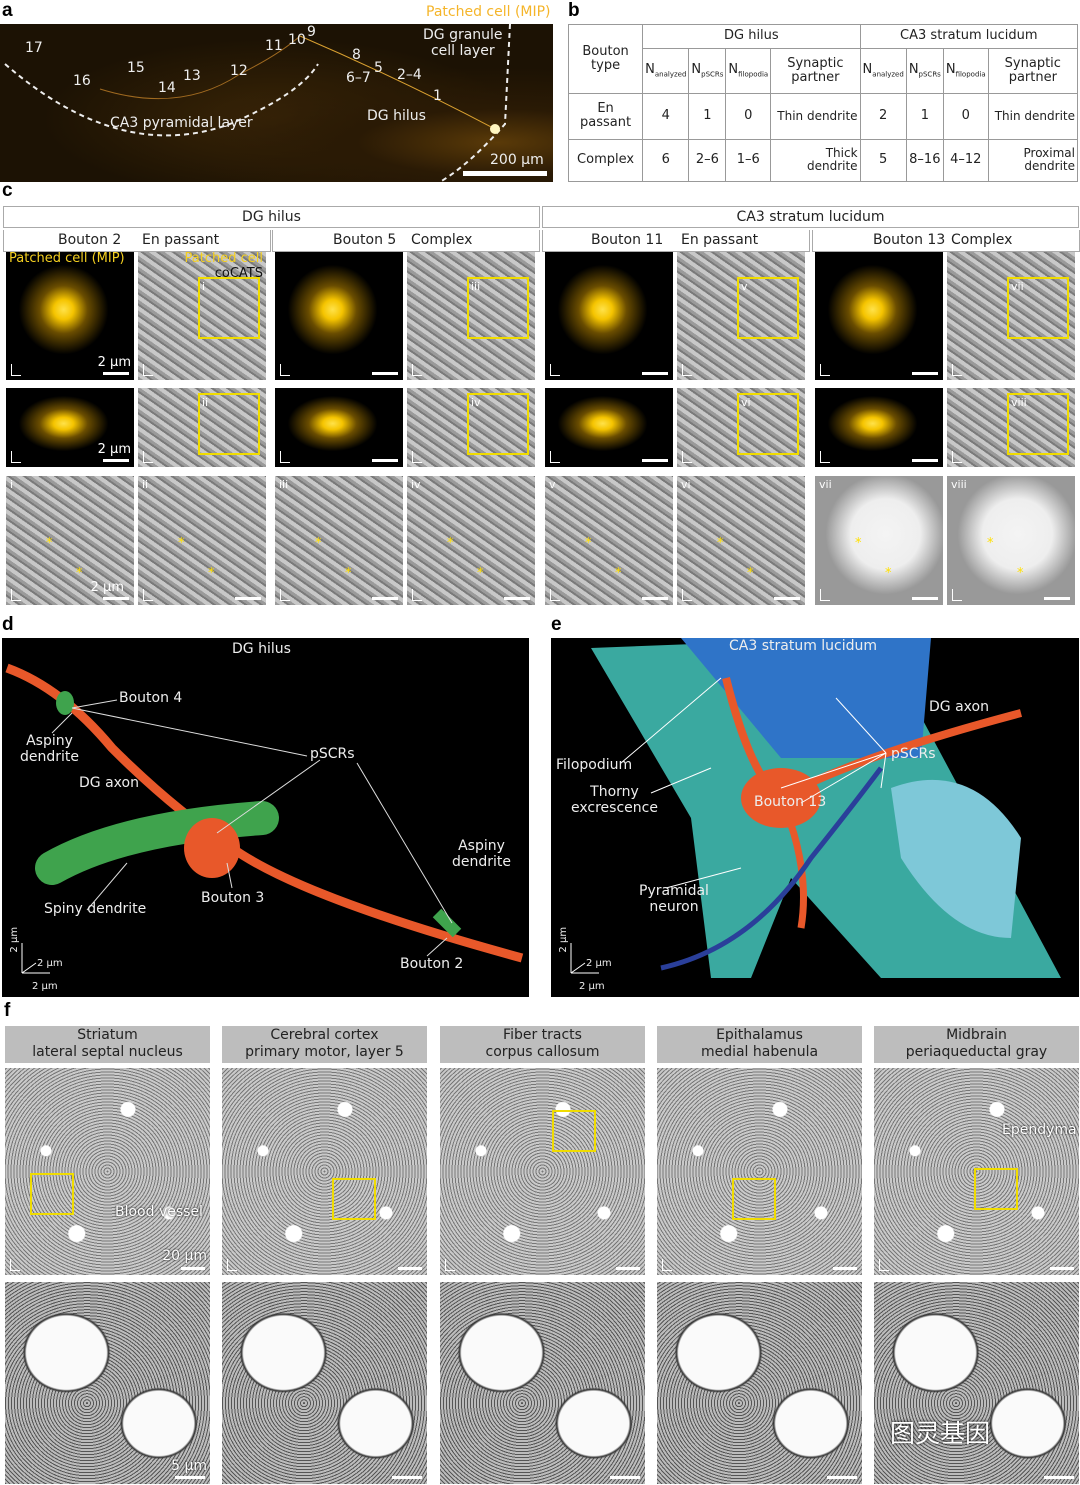  What do you see at coordinates (666, 116) in the screenshot?
I see `table-cell: 4` at bounding box center [666, 116].